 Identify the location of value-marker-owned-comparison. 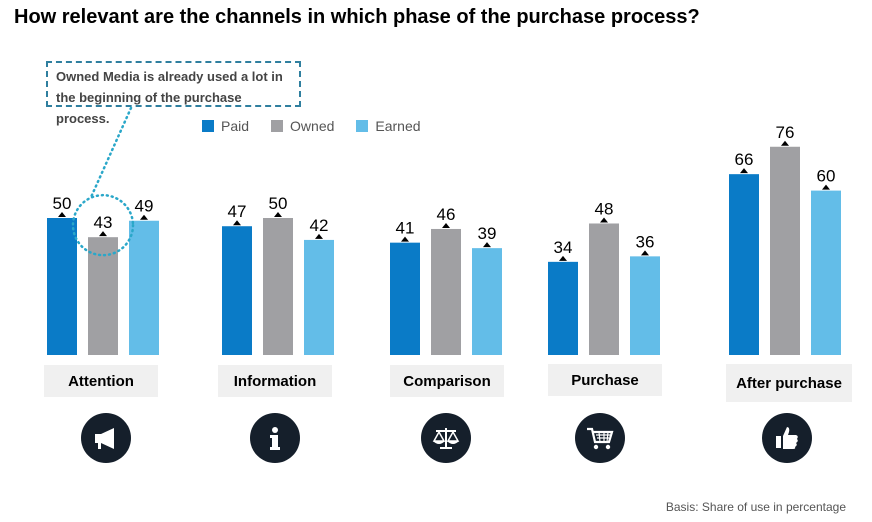
(446, 225).